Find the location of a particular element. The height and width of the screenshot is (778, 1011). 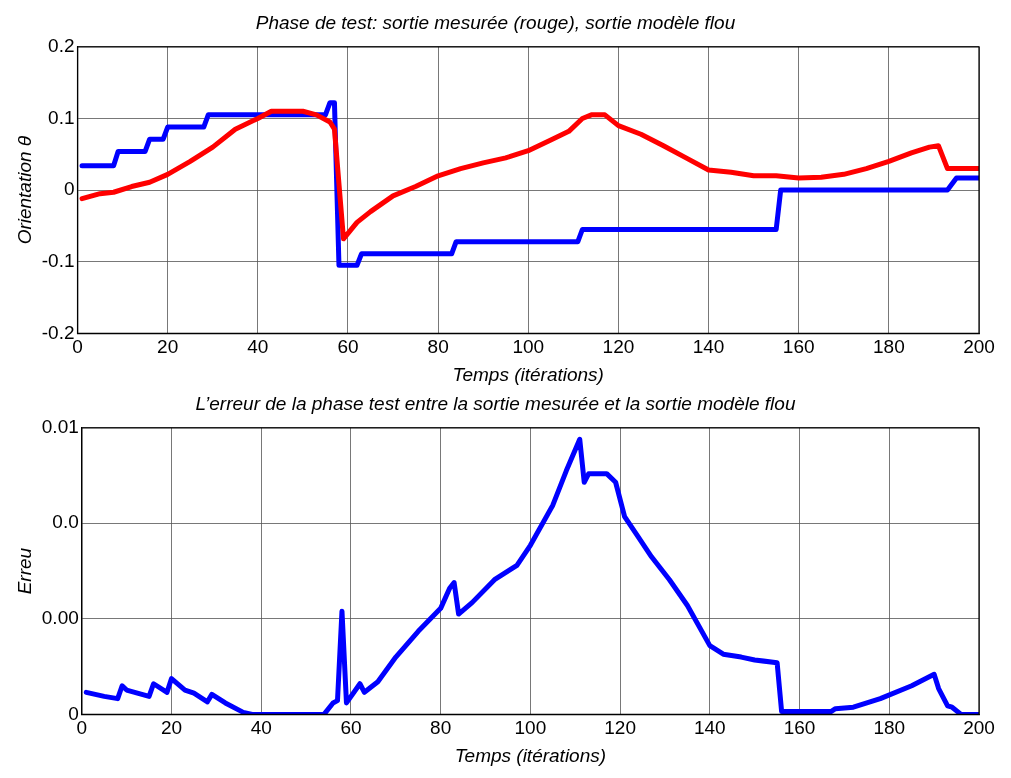

y-axis-title: Erreu is located at coordinates (24, 571).